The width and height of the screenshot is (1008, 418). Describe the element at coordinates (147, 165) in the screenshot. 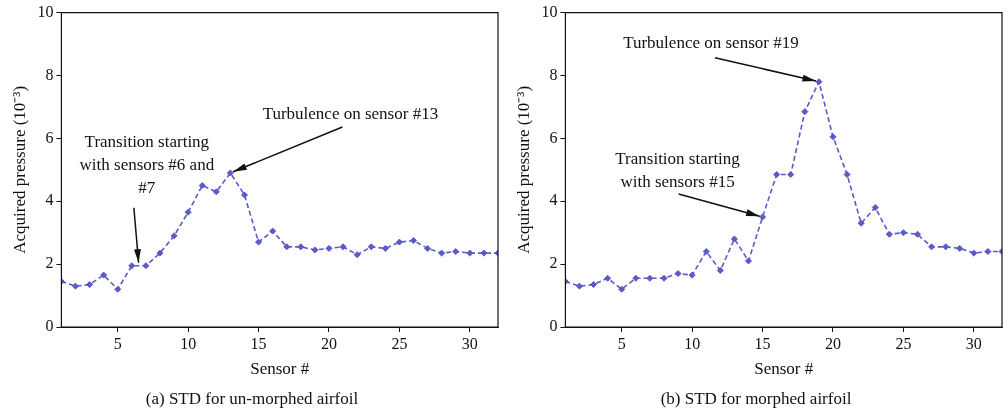

I see `annotation: Transition starting with sensors #6 and #7` at that location.